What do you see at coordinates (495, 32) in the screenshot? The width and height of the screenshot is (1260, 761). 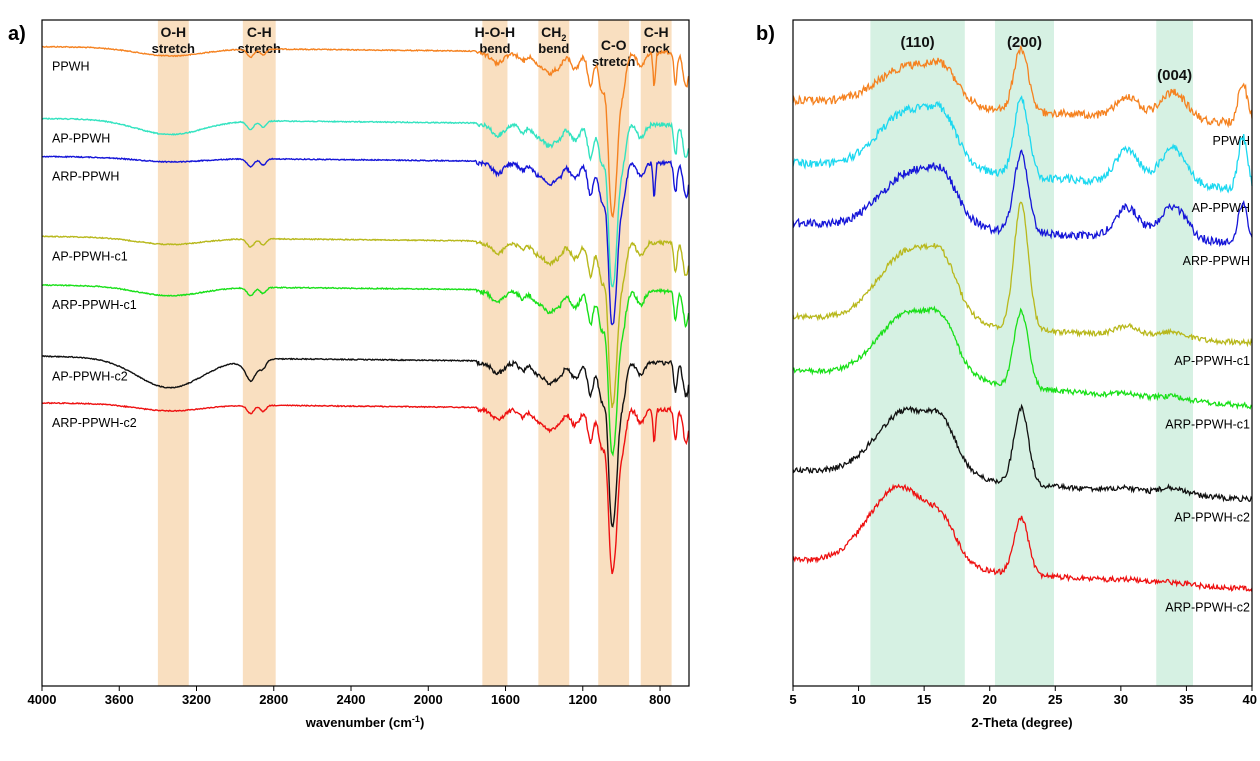 I see `panel-a-band-label-2: H-O-H` at bounding box center [495, 32].